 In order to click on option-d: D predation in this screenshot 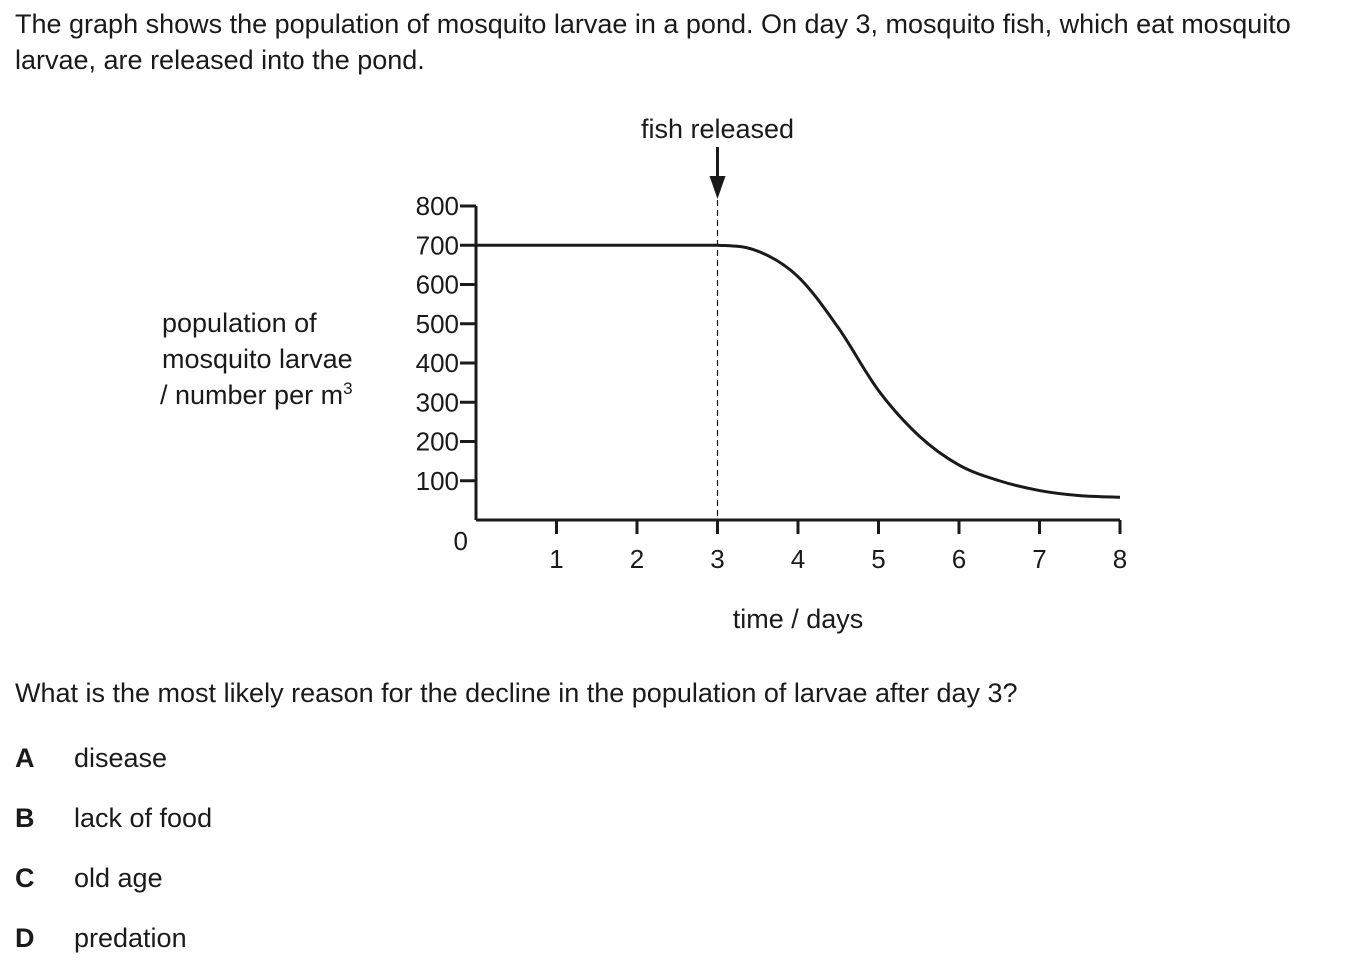, I will do `click(113, 950)`.